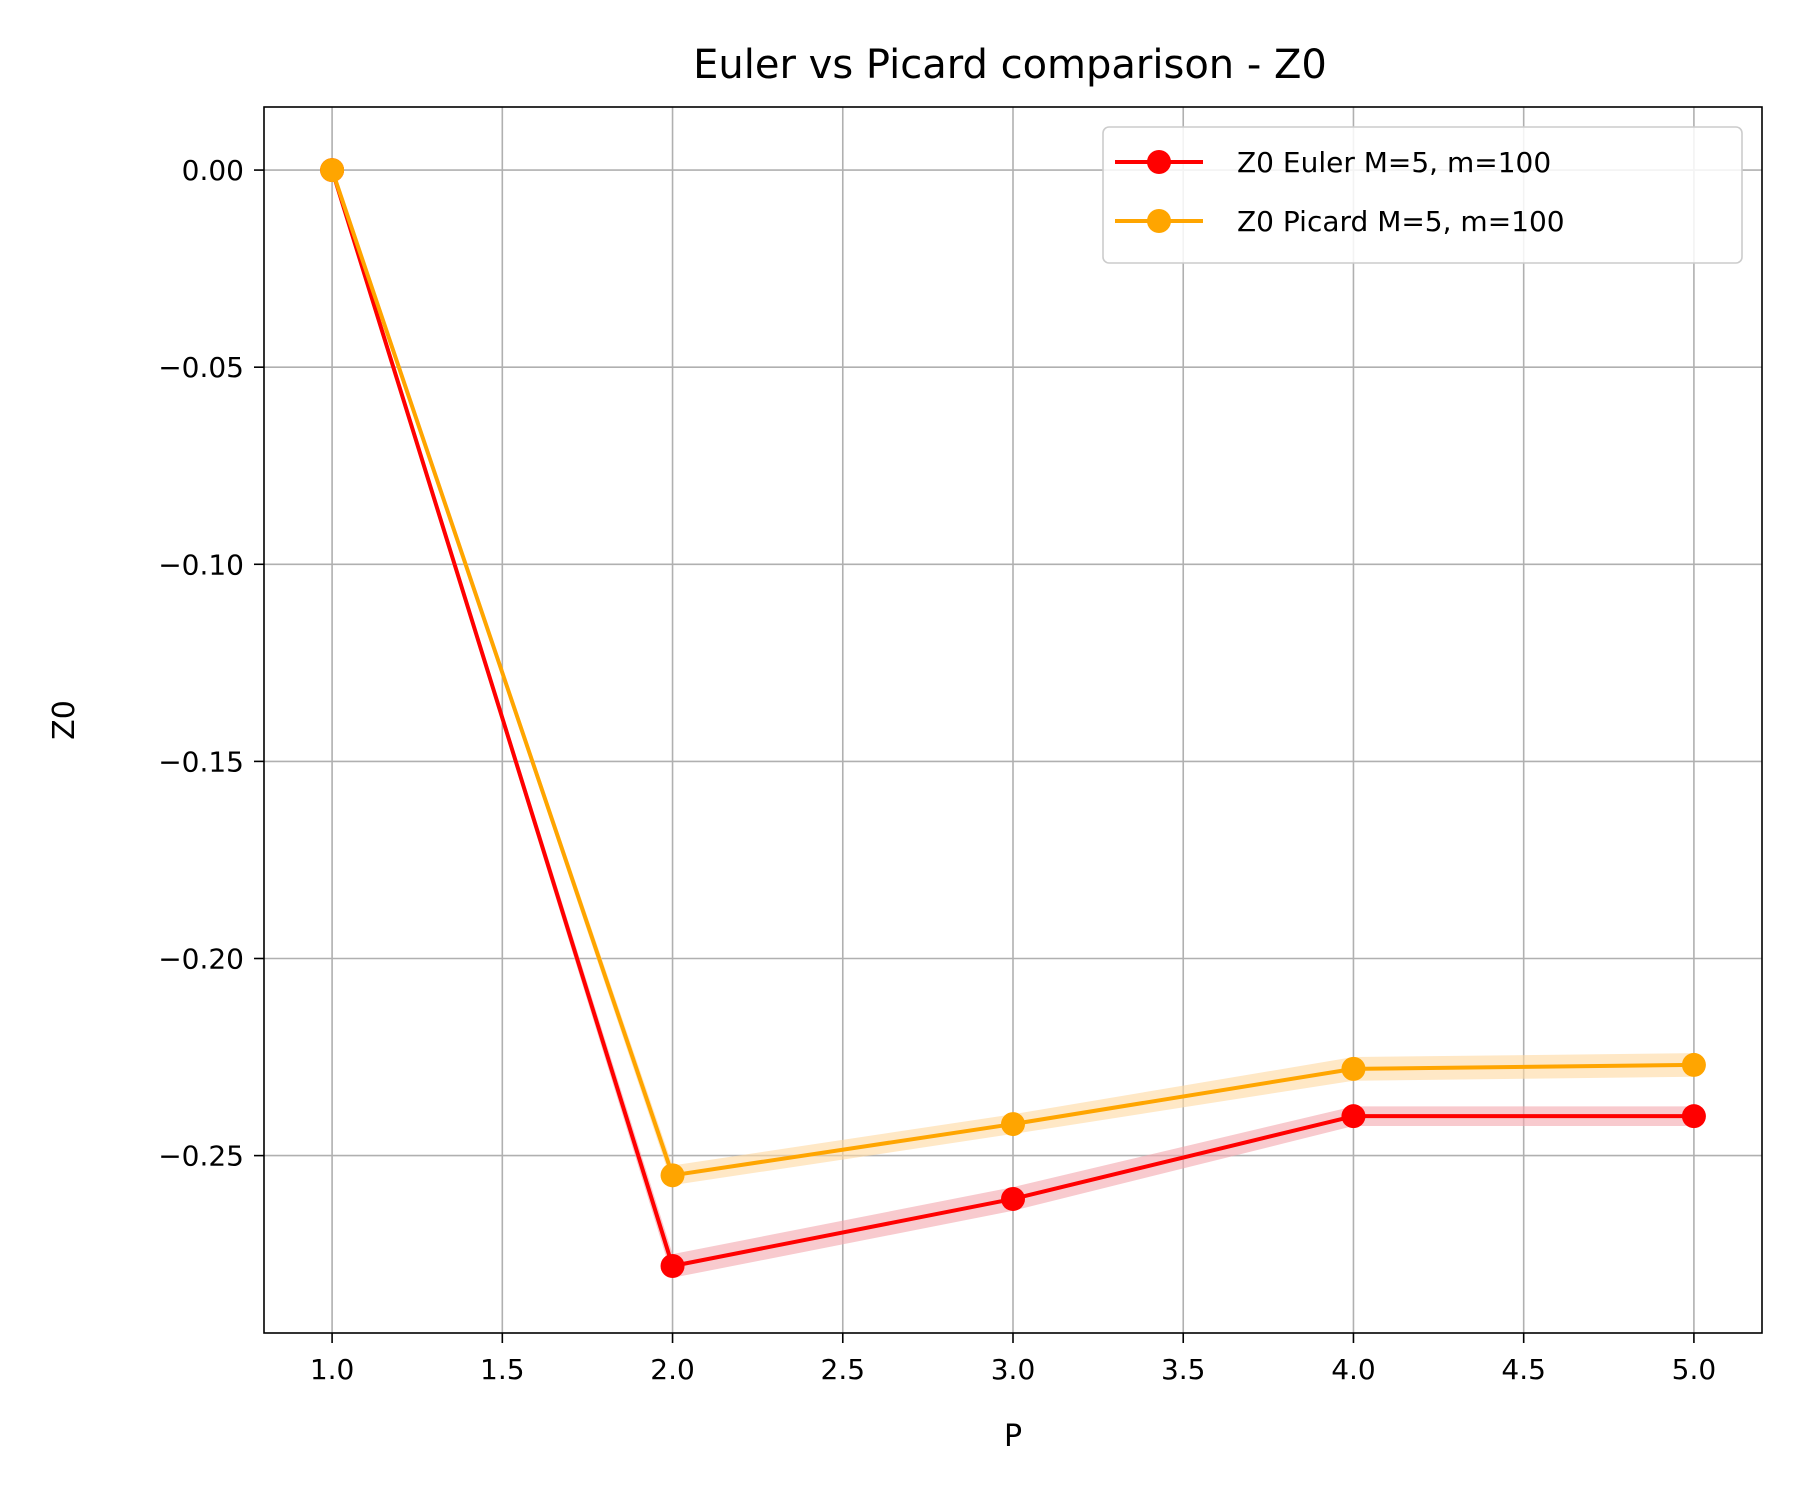 The height and width of the screenshot is (1500, 1800). What do you see at coordinates (1353, 1369) in the screenshot?
I see `x-tick-label: 4.0` at bounding box center [1353, 1369].